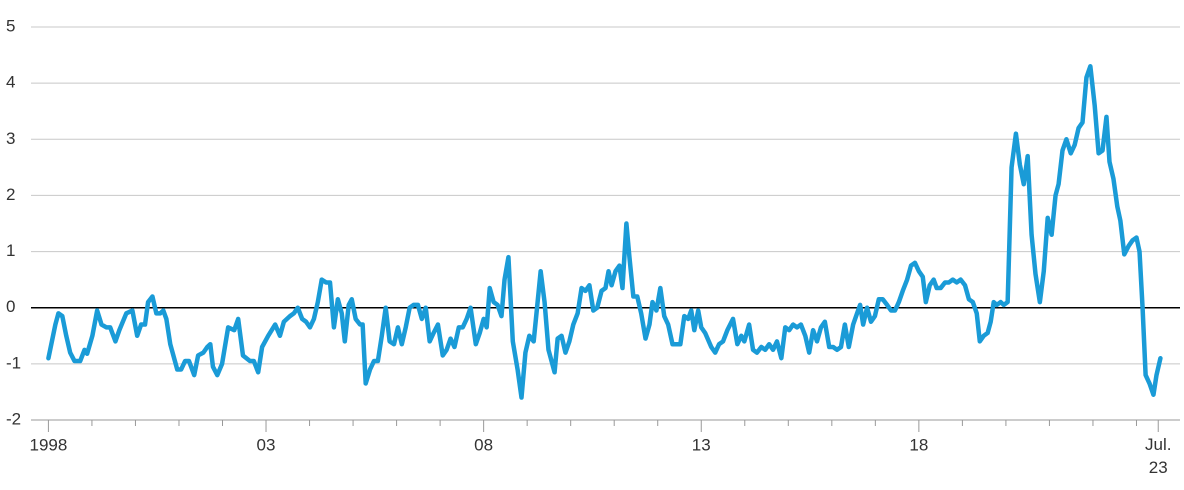 The width and height of the screenshot is (1184, 490). I want to click on y-tick-label: -2, so click(13, 418).